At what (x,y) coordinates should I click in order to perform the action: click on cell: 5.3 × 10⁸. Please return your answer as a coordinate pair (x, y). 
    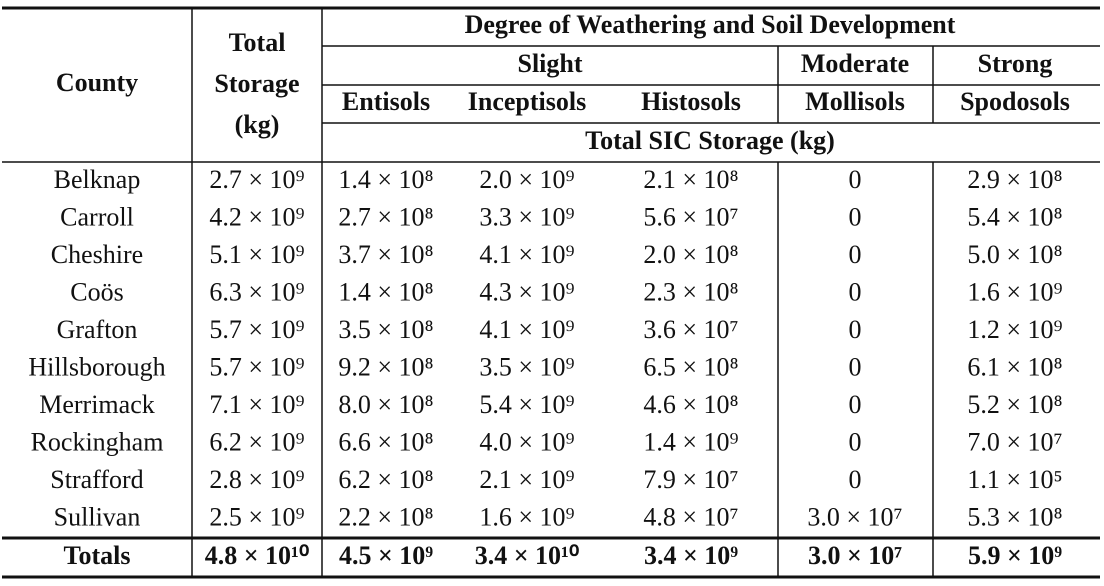
    Looking at the image, I should click on (1014, 516).